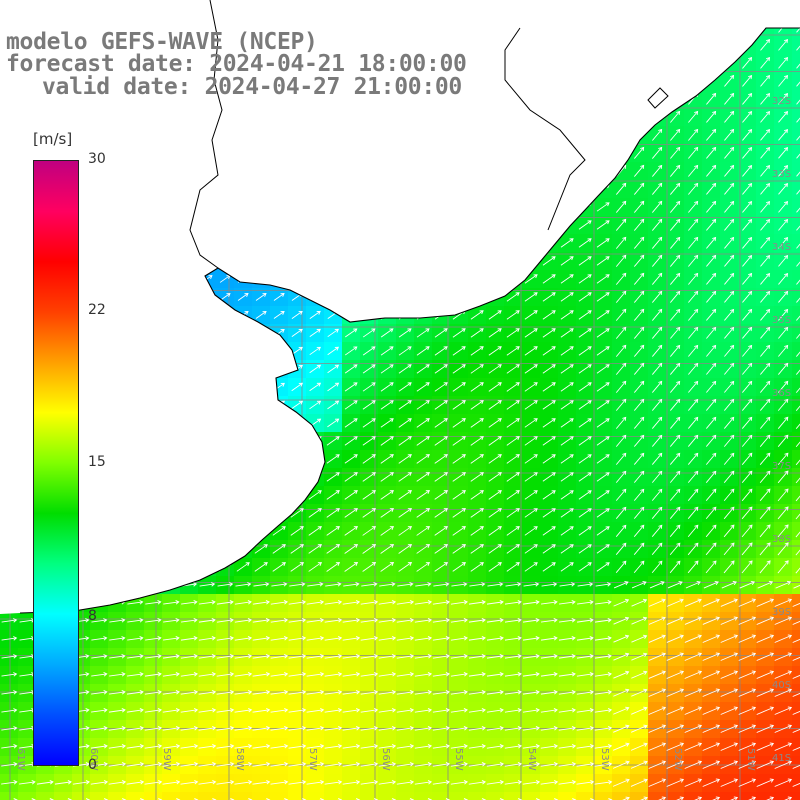  What do you see at coordinates (781, 685) in the screenshot?
I see `lat-label: 40S` at bounding box center [781, 685].